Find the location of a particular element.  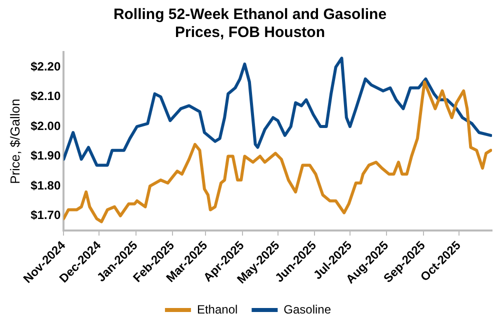

chart-title: Rolling 52-Week Ethanol and Gasoline Prices, FOB Houston is located at coordinates (250, 24).